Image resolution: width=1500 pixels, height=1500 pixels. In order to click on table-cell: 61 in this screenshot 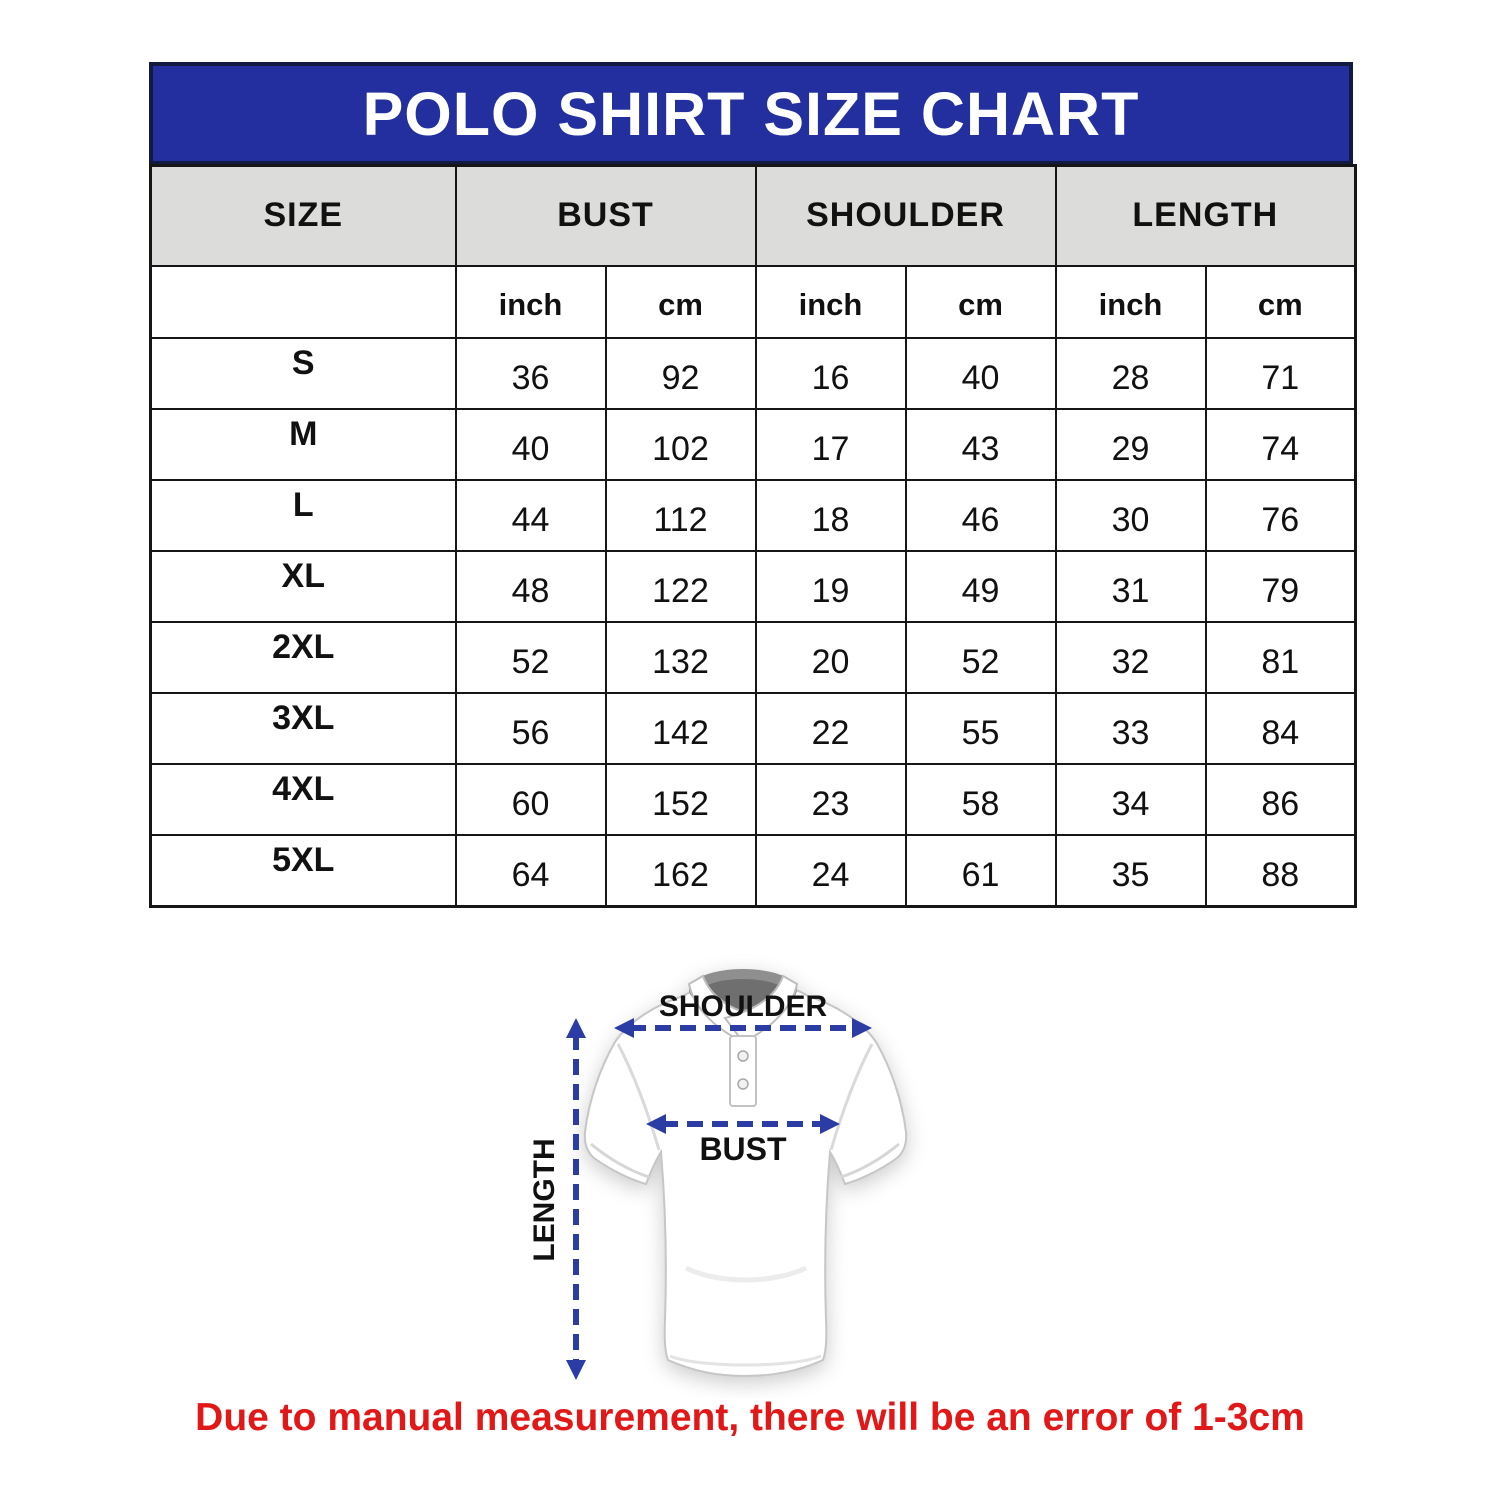, I will do `click(980, 871)`.